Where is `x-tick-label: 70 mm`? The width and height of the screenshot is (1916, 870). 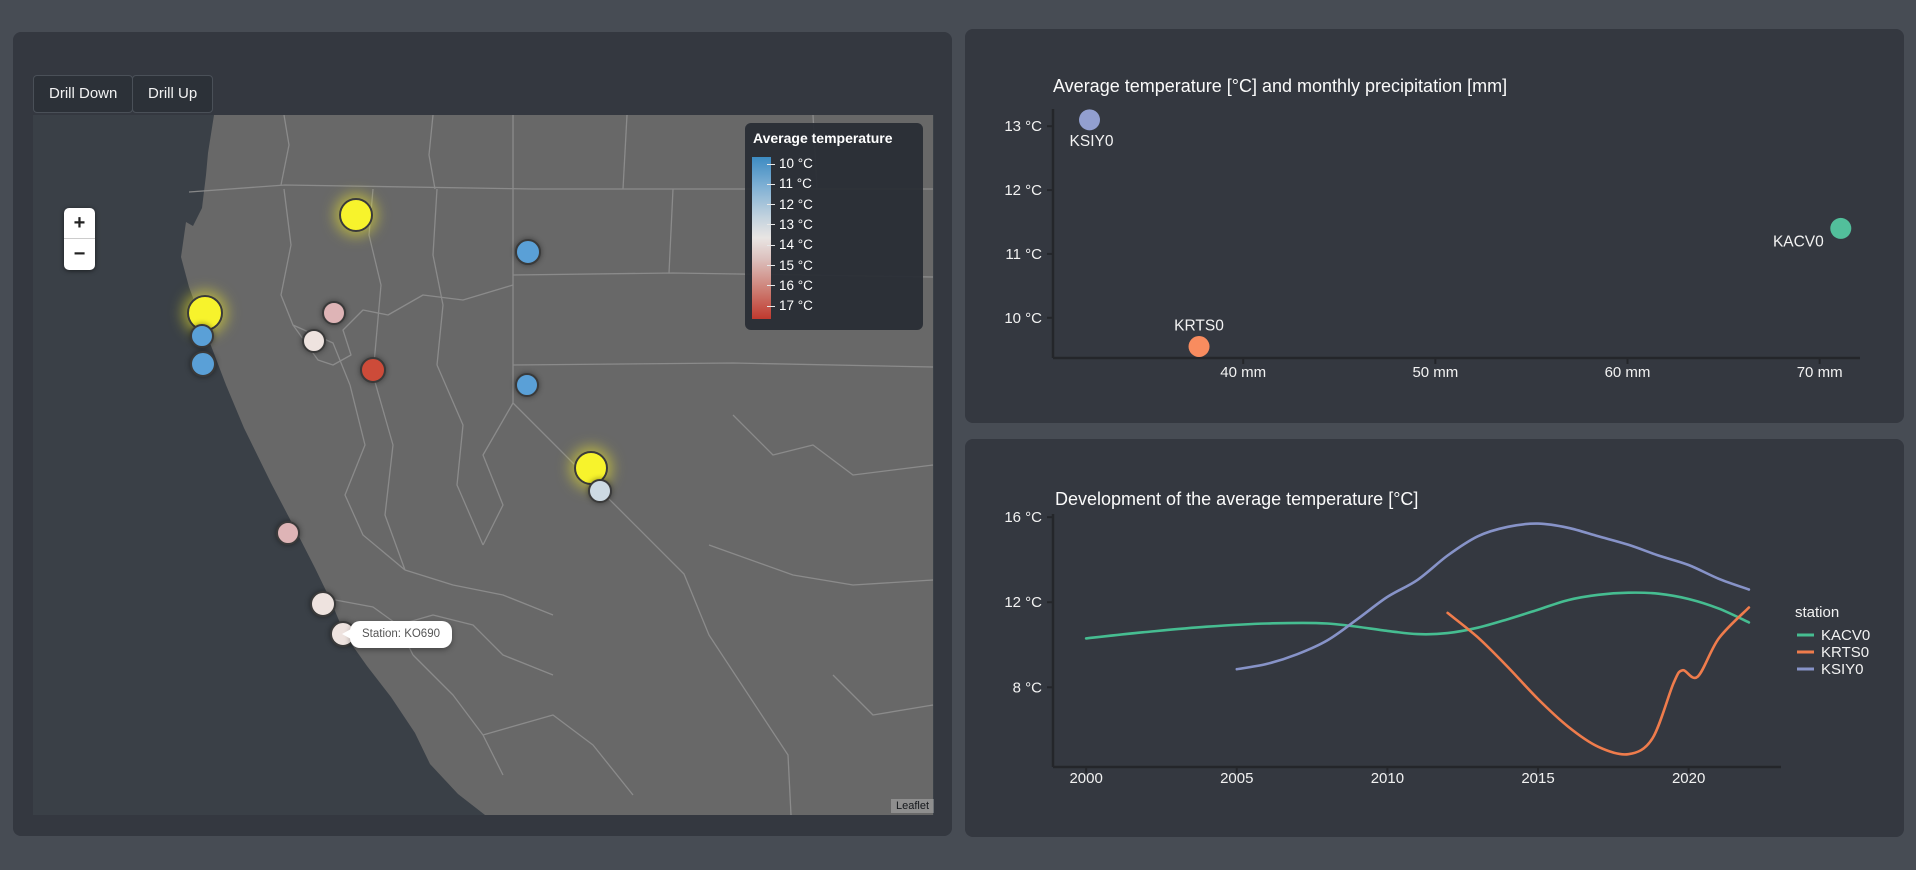
x-tick-label: 70 mm is located at coordinates (1820, 372).